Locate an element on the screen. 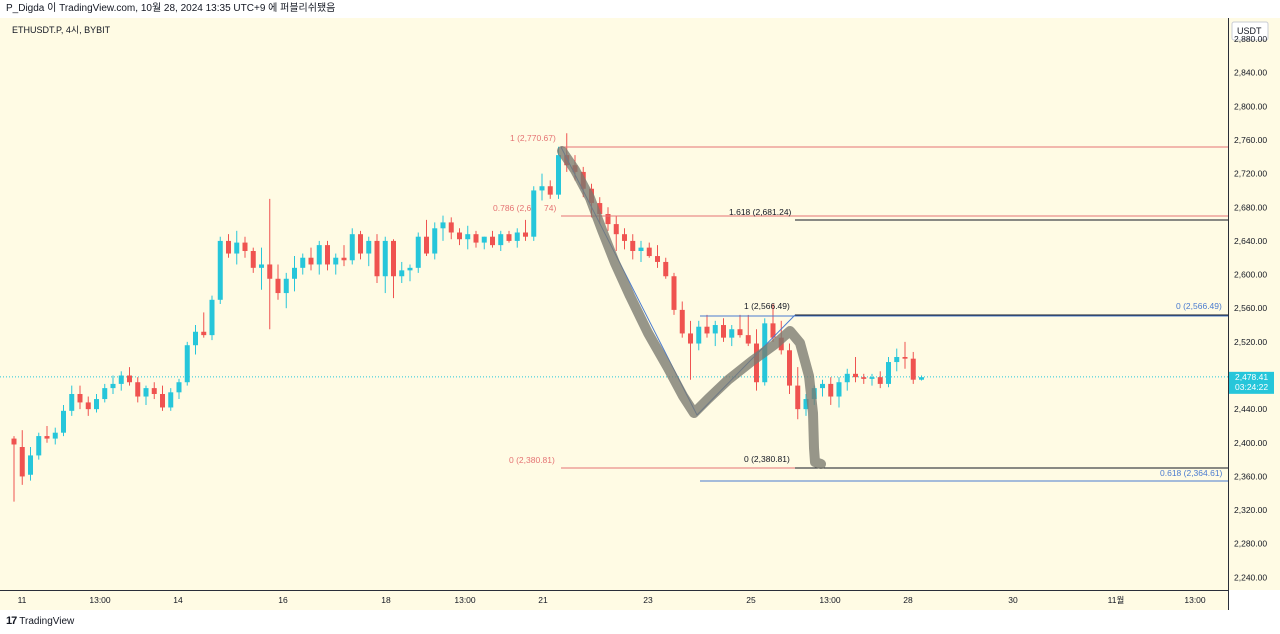 The width and height of the screenshot is (1280, 634). fib-1-label: 1 (2,770.67) is located at coordinates (533, 138).